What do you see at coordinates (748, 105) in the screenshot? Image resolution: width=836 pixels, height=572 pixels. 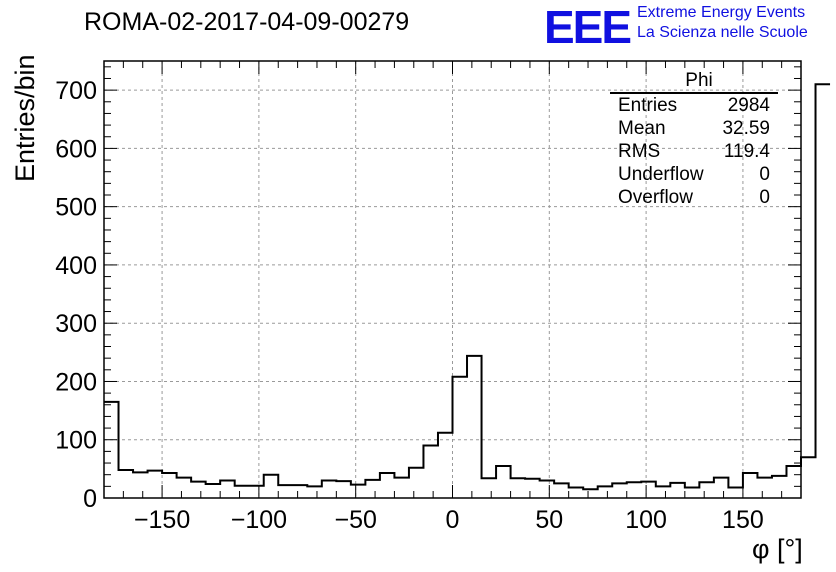 I see `stats-value: 2984` at bounding box center [748, 105].